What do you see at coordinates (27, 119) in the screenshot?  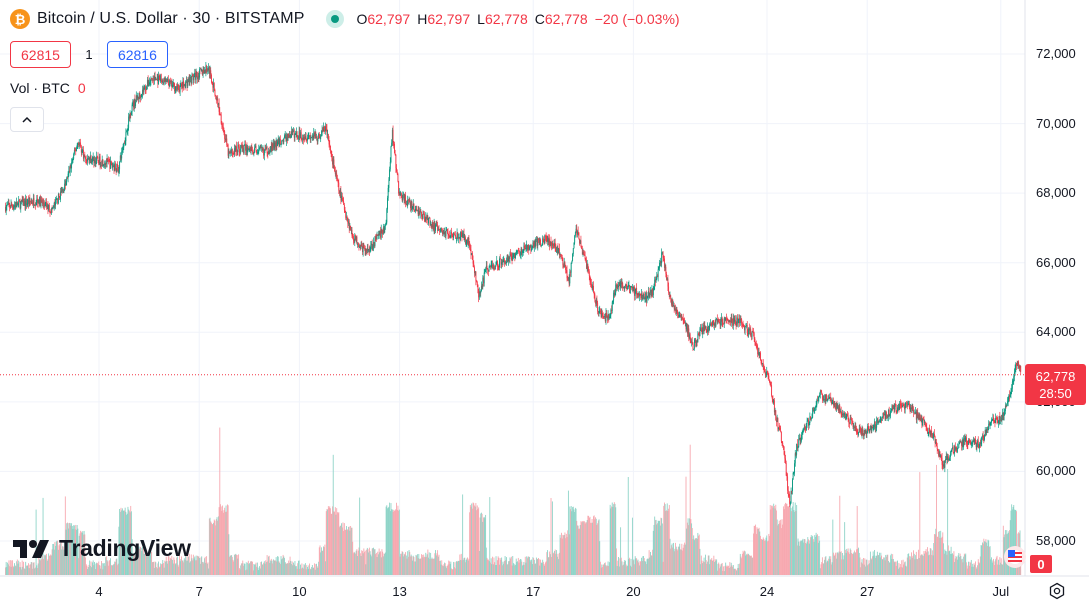 I see `collapse-legend-button` at bounding box center [27, 119].